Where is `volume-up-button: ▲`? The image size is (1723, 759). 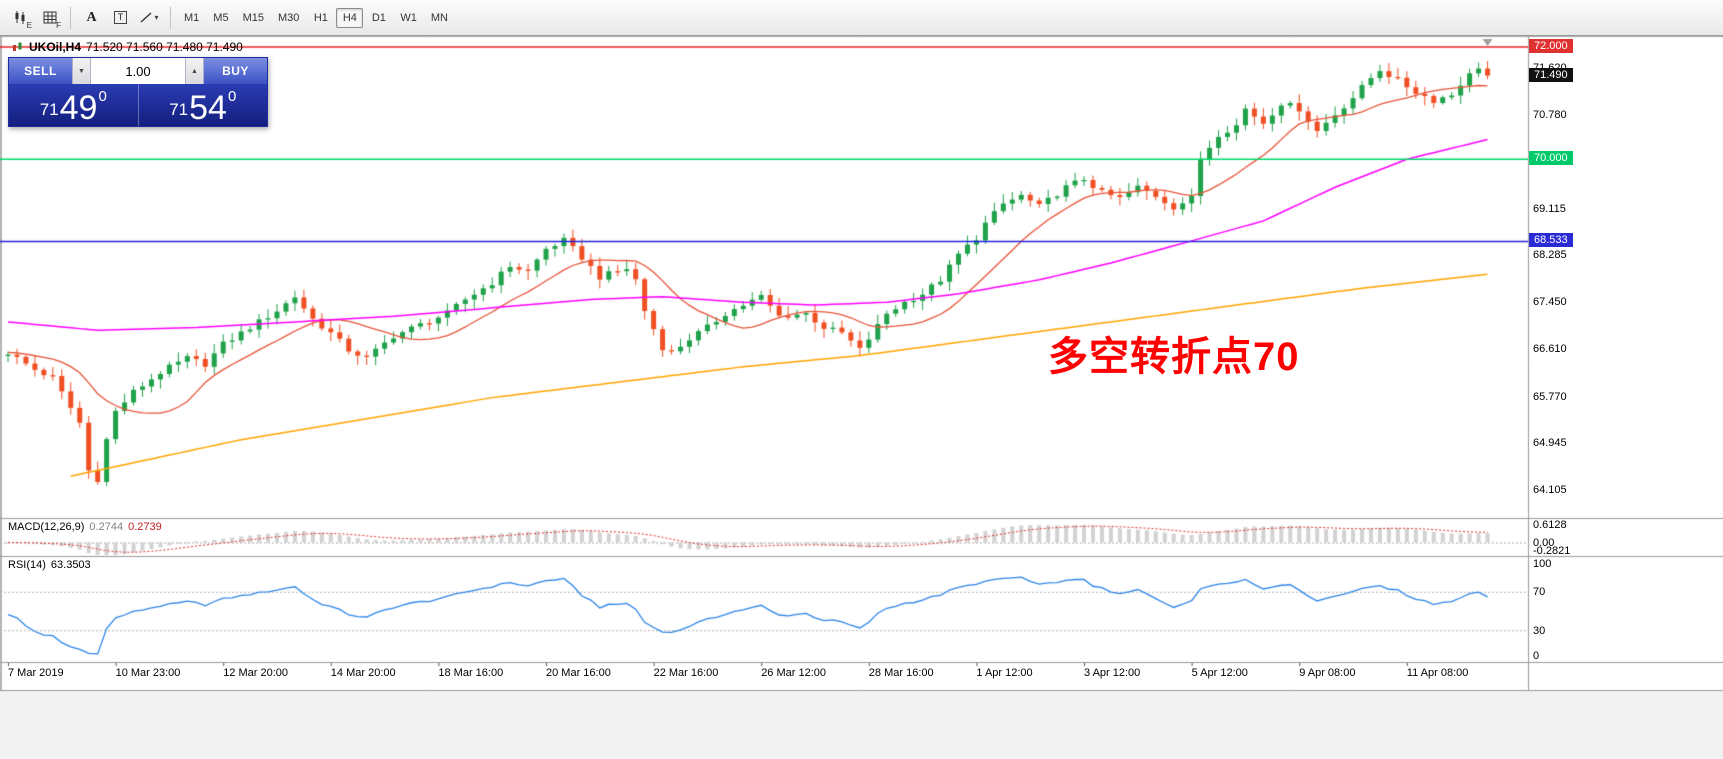 volume-up-button: ▲ is located at coordinates (194, 71).